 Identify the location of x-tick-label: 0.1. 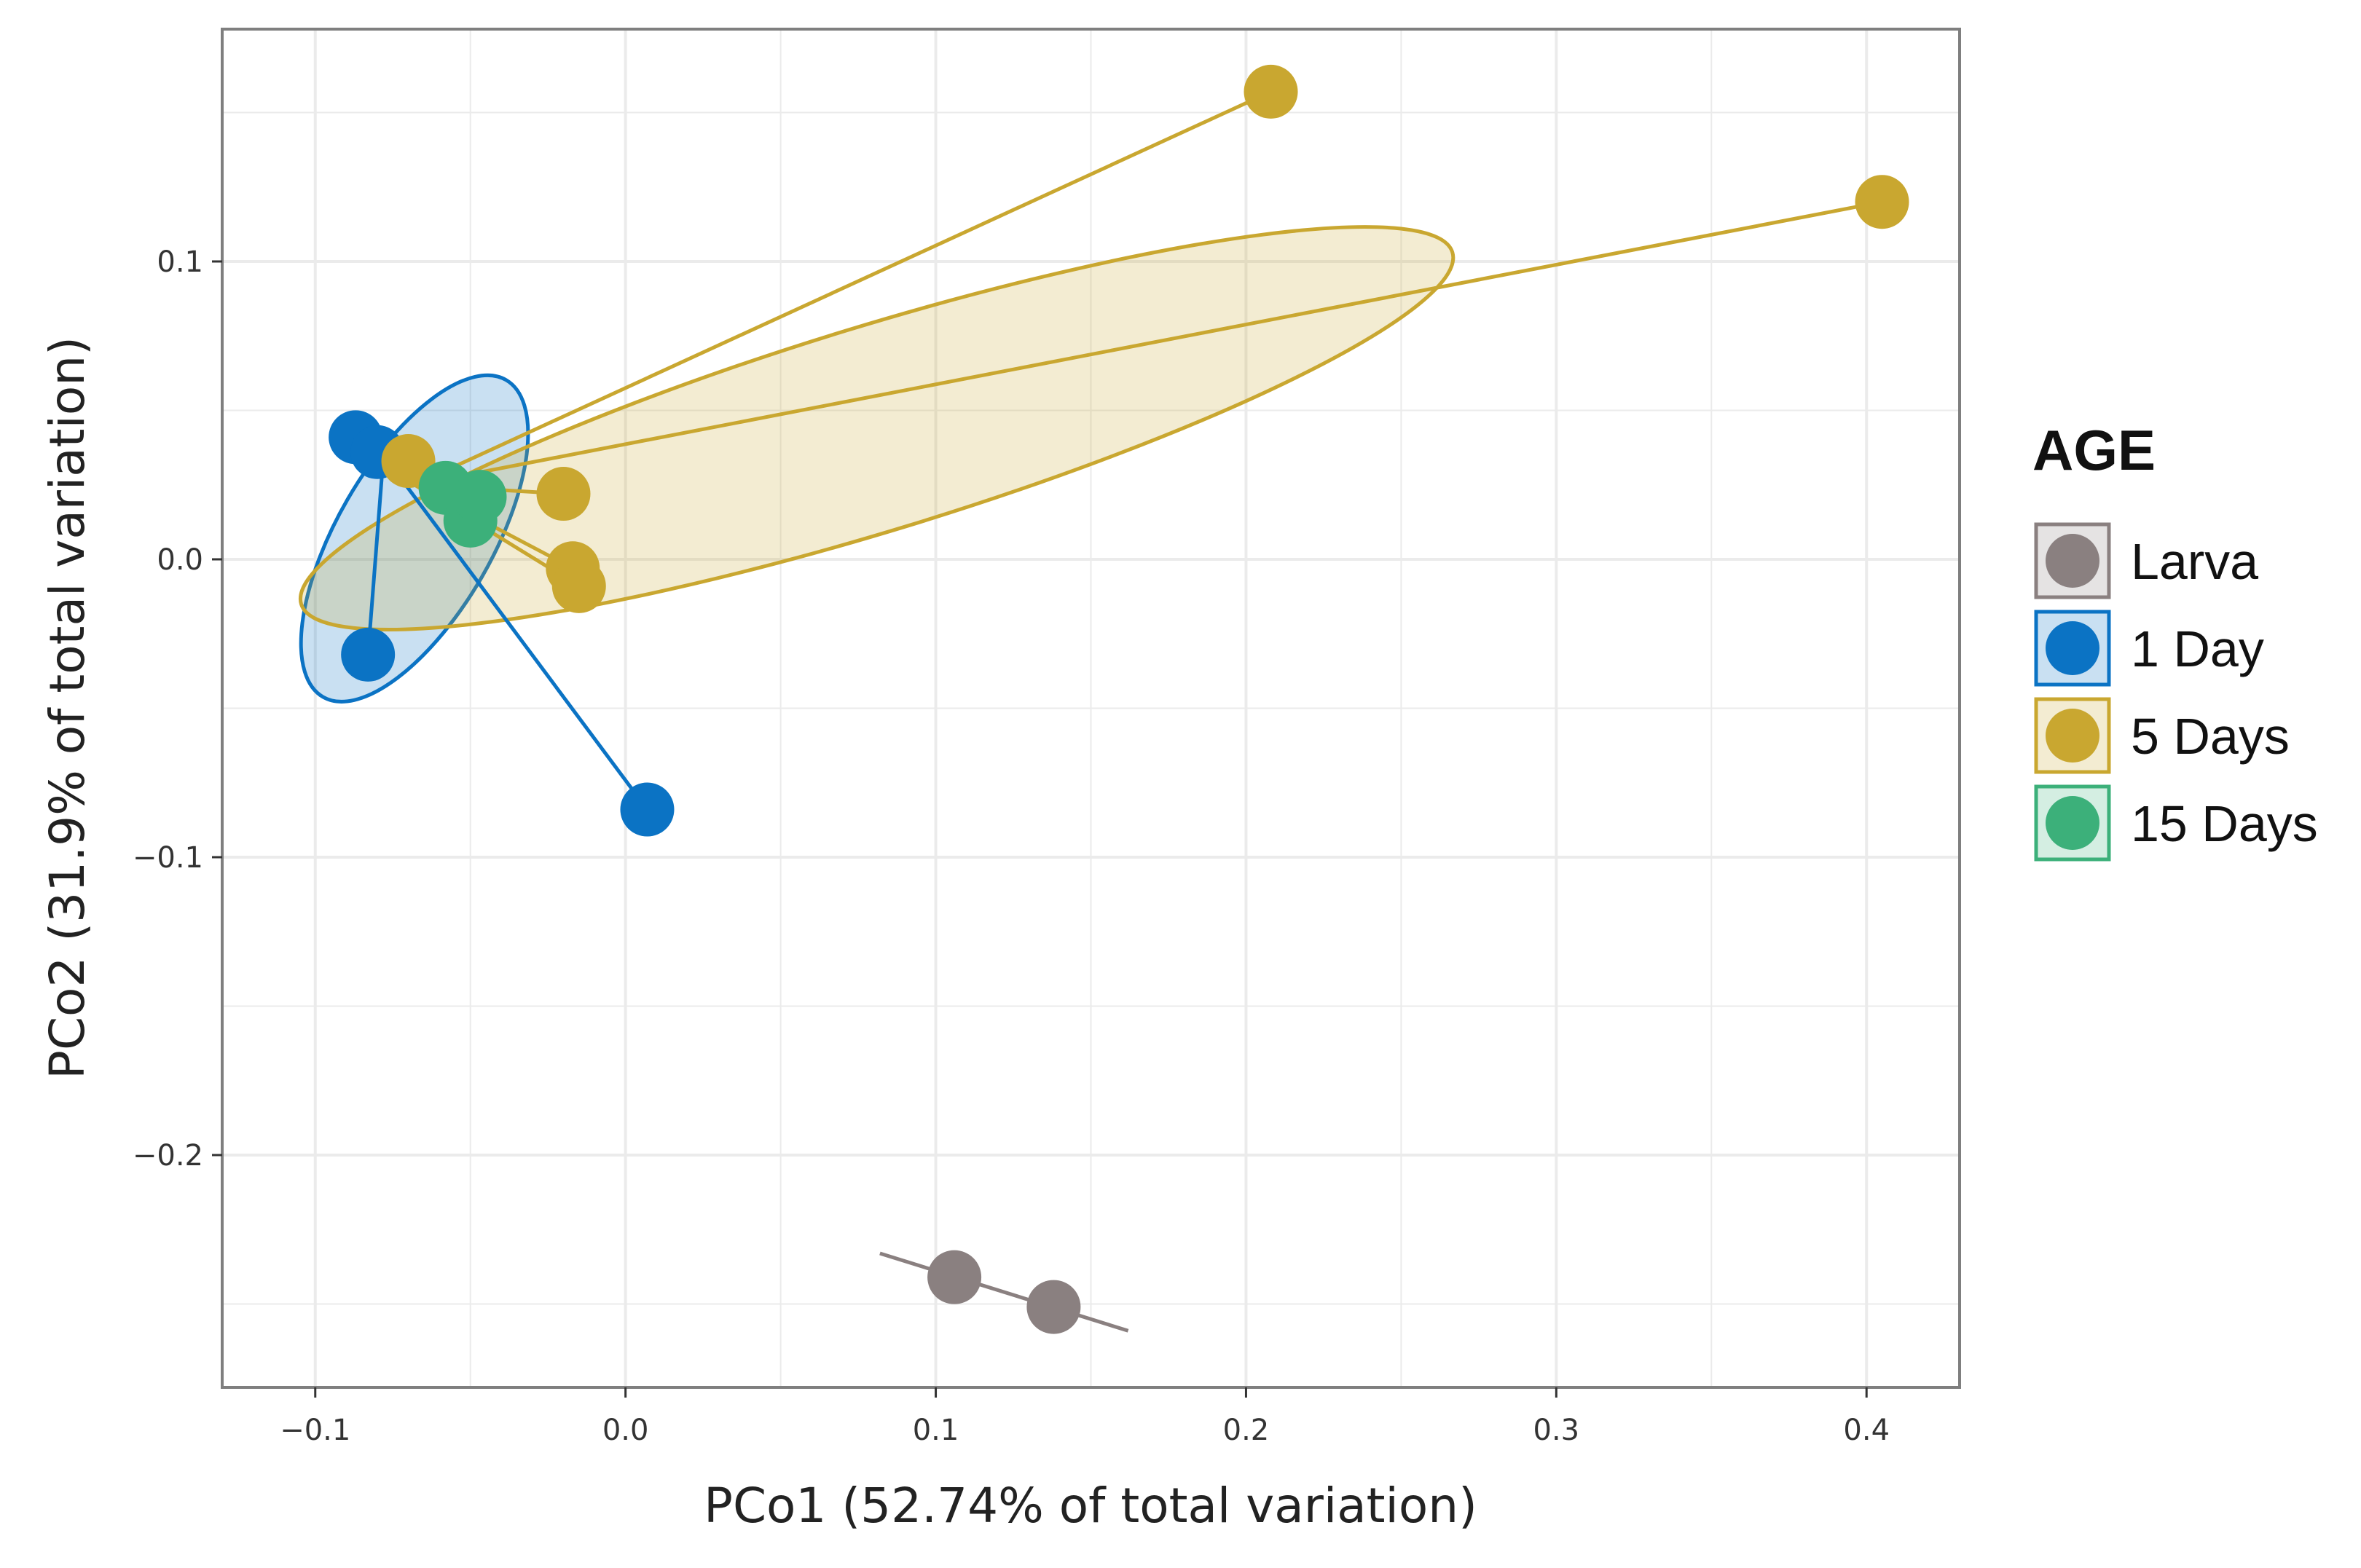
(936, 1430).